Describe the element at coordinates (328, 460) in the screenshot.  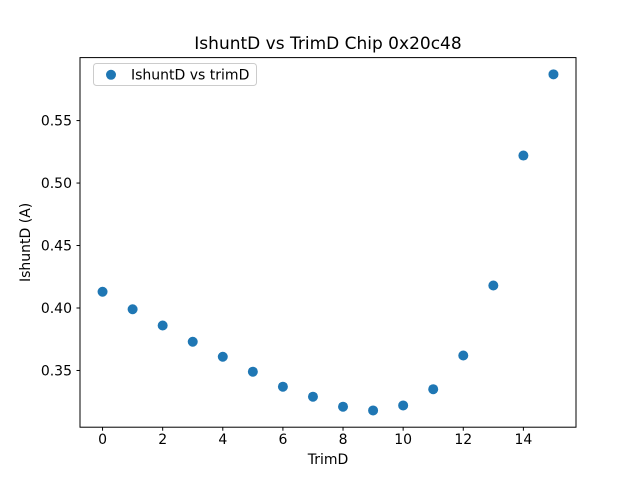
I see `x-axis-label: TrimD` at that location.